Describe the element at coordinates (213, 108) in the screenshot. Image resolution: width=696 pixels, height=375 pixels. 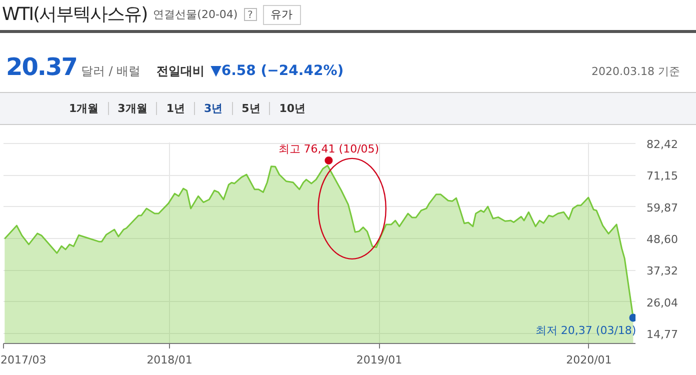
I see `text: 3년` at that location.